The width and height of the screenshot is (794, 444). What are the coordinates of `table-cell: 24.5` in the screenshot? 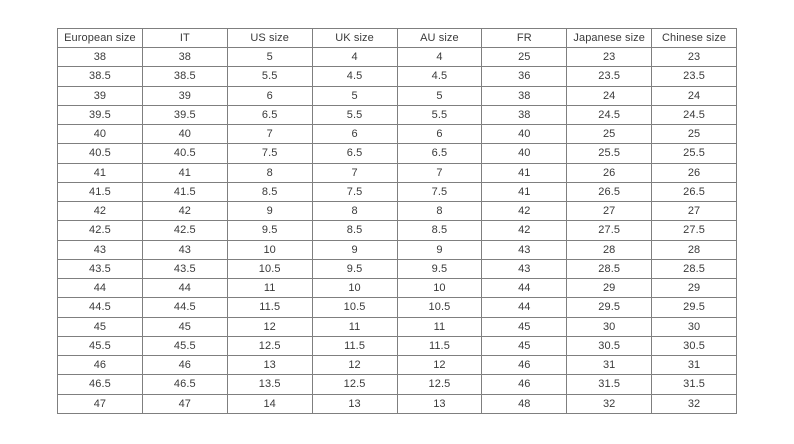 It's located at (694, 115).